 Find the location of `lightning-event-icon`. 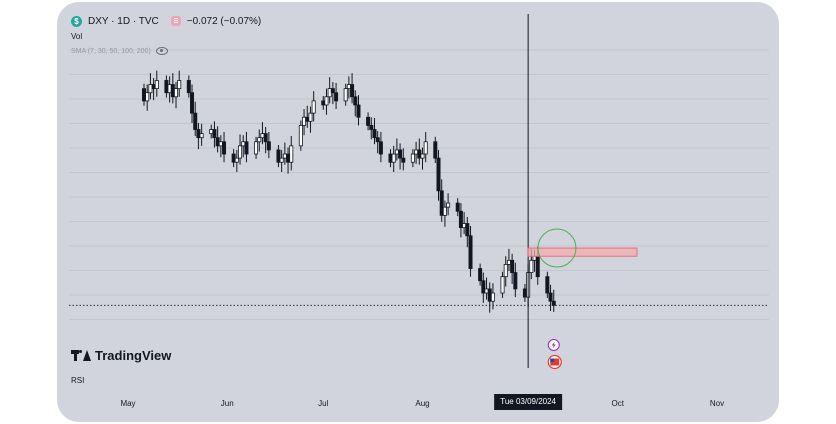

lightning-event-icon is located at coordinates (553, 345).